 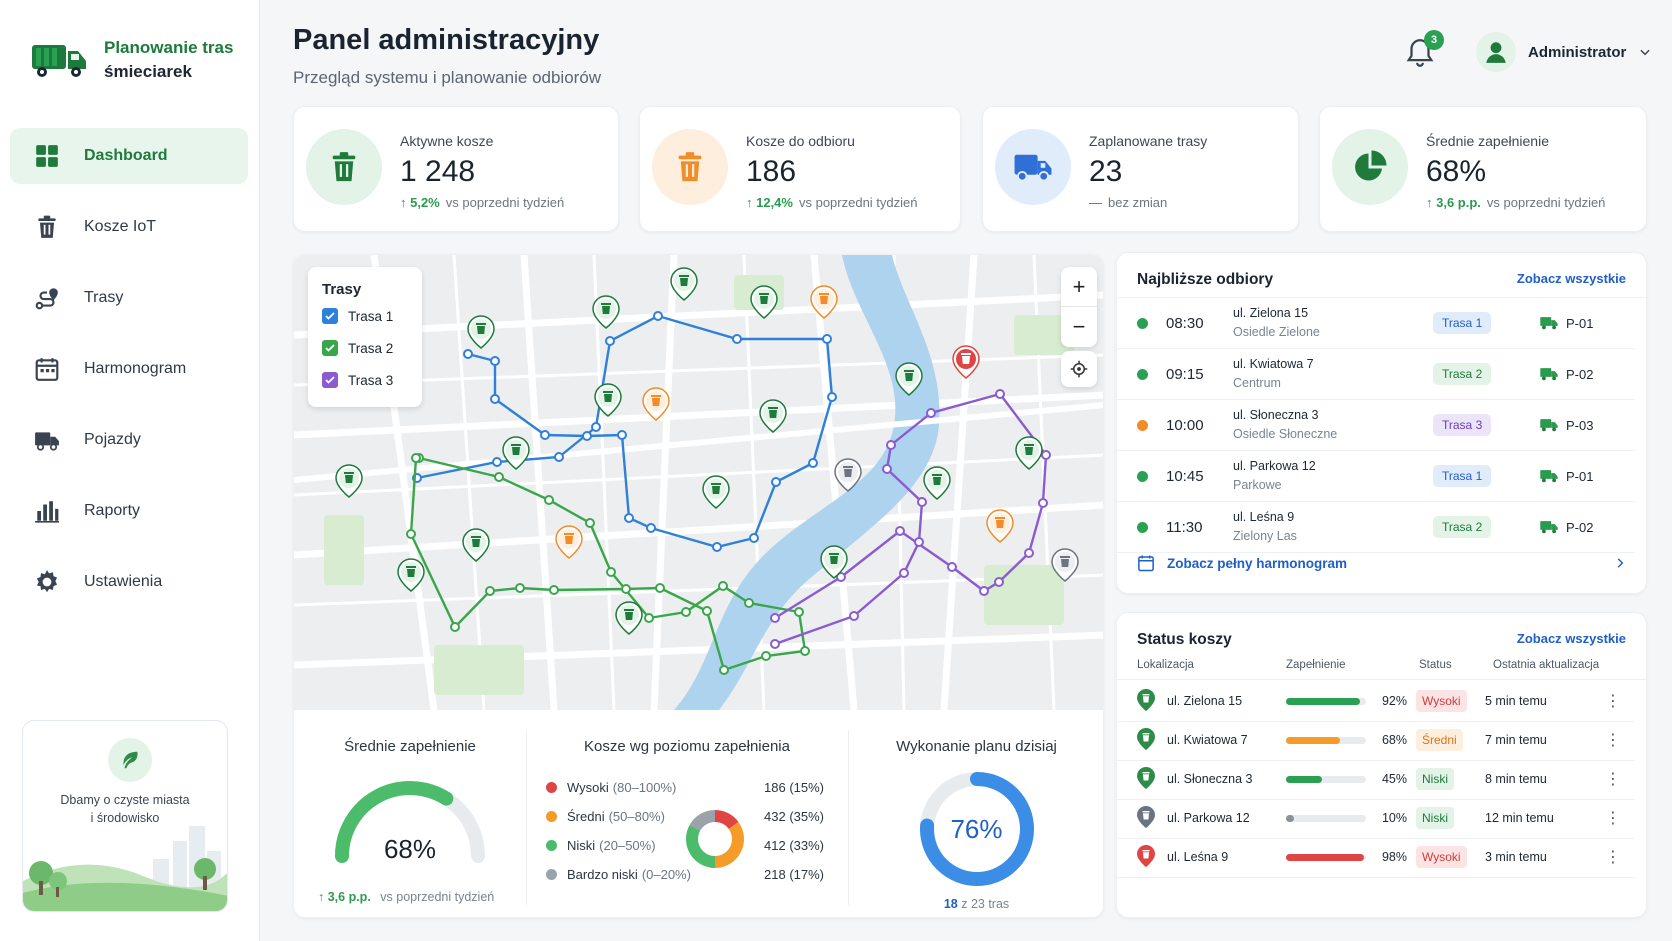 I want to click on table-row: ul. Kwiatowa 7 68% Średni 7 min temu ⋮, so click(x=1376, y=740).